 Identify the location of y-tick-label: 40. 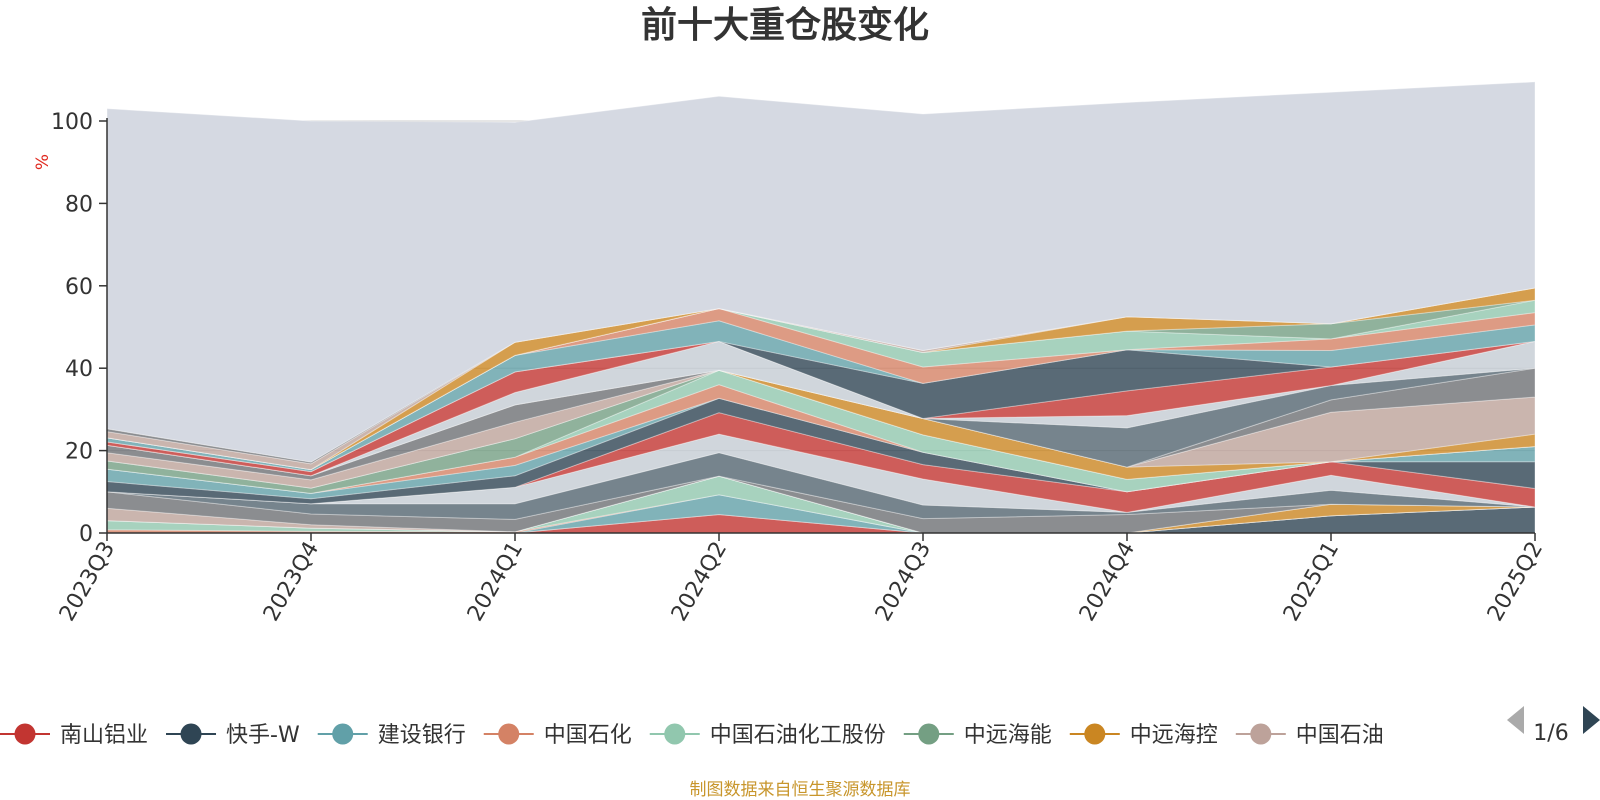
(79, 369).